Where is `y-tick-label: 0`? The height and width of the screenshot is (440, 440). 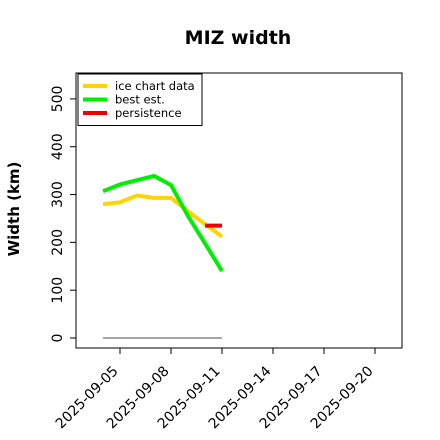 y-tick-label: 0 is located at coordinates (58, 338).